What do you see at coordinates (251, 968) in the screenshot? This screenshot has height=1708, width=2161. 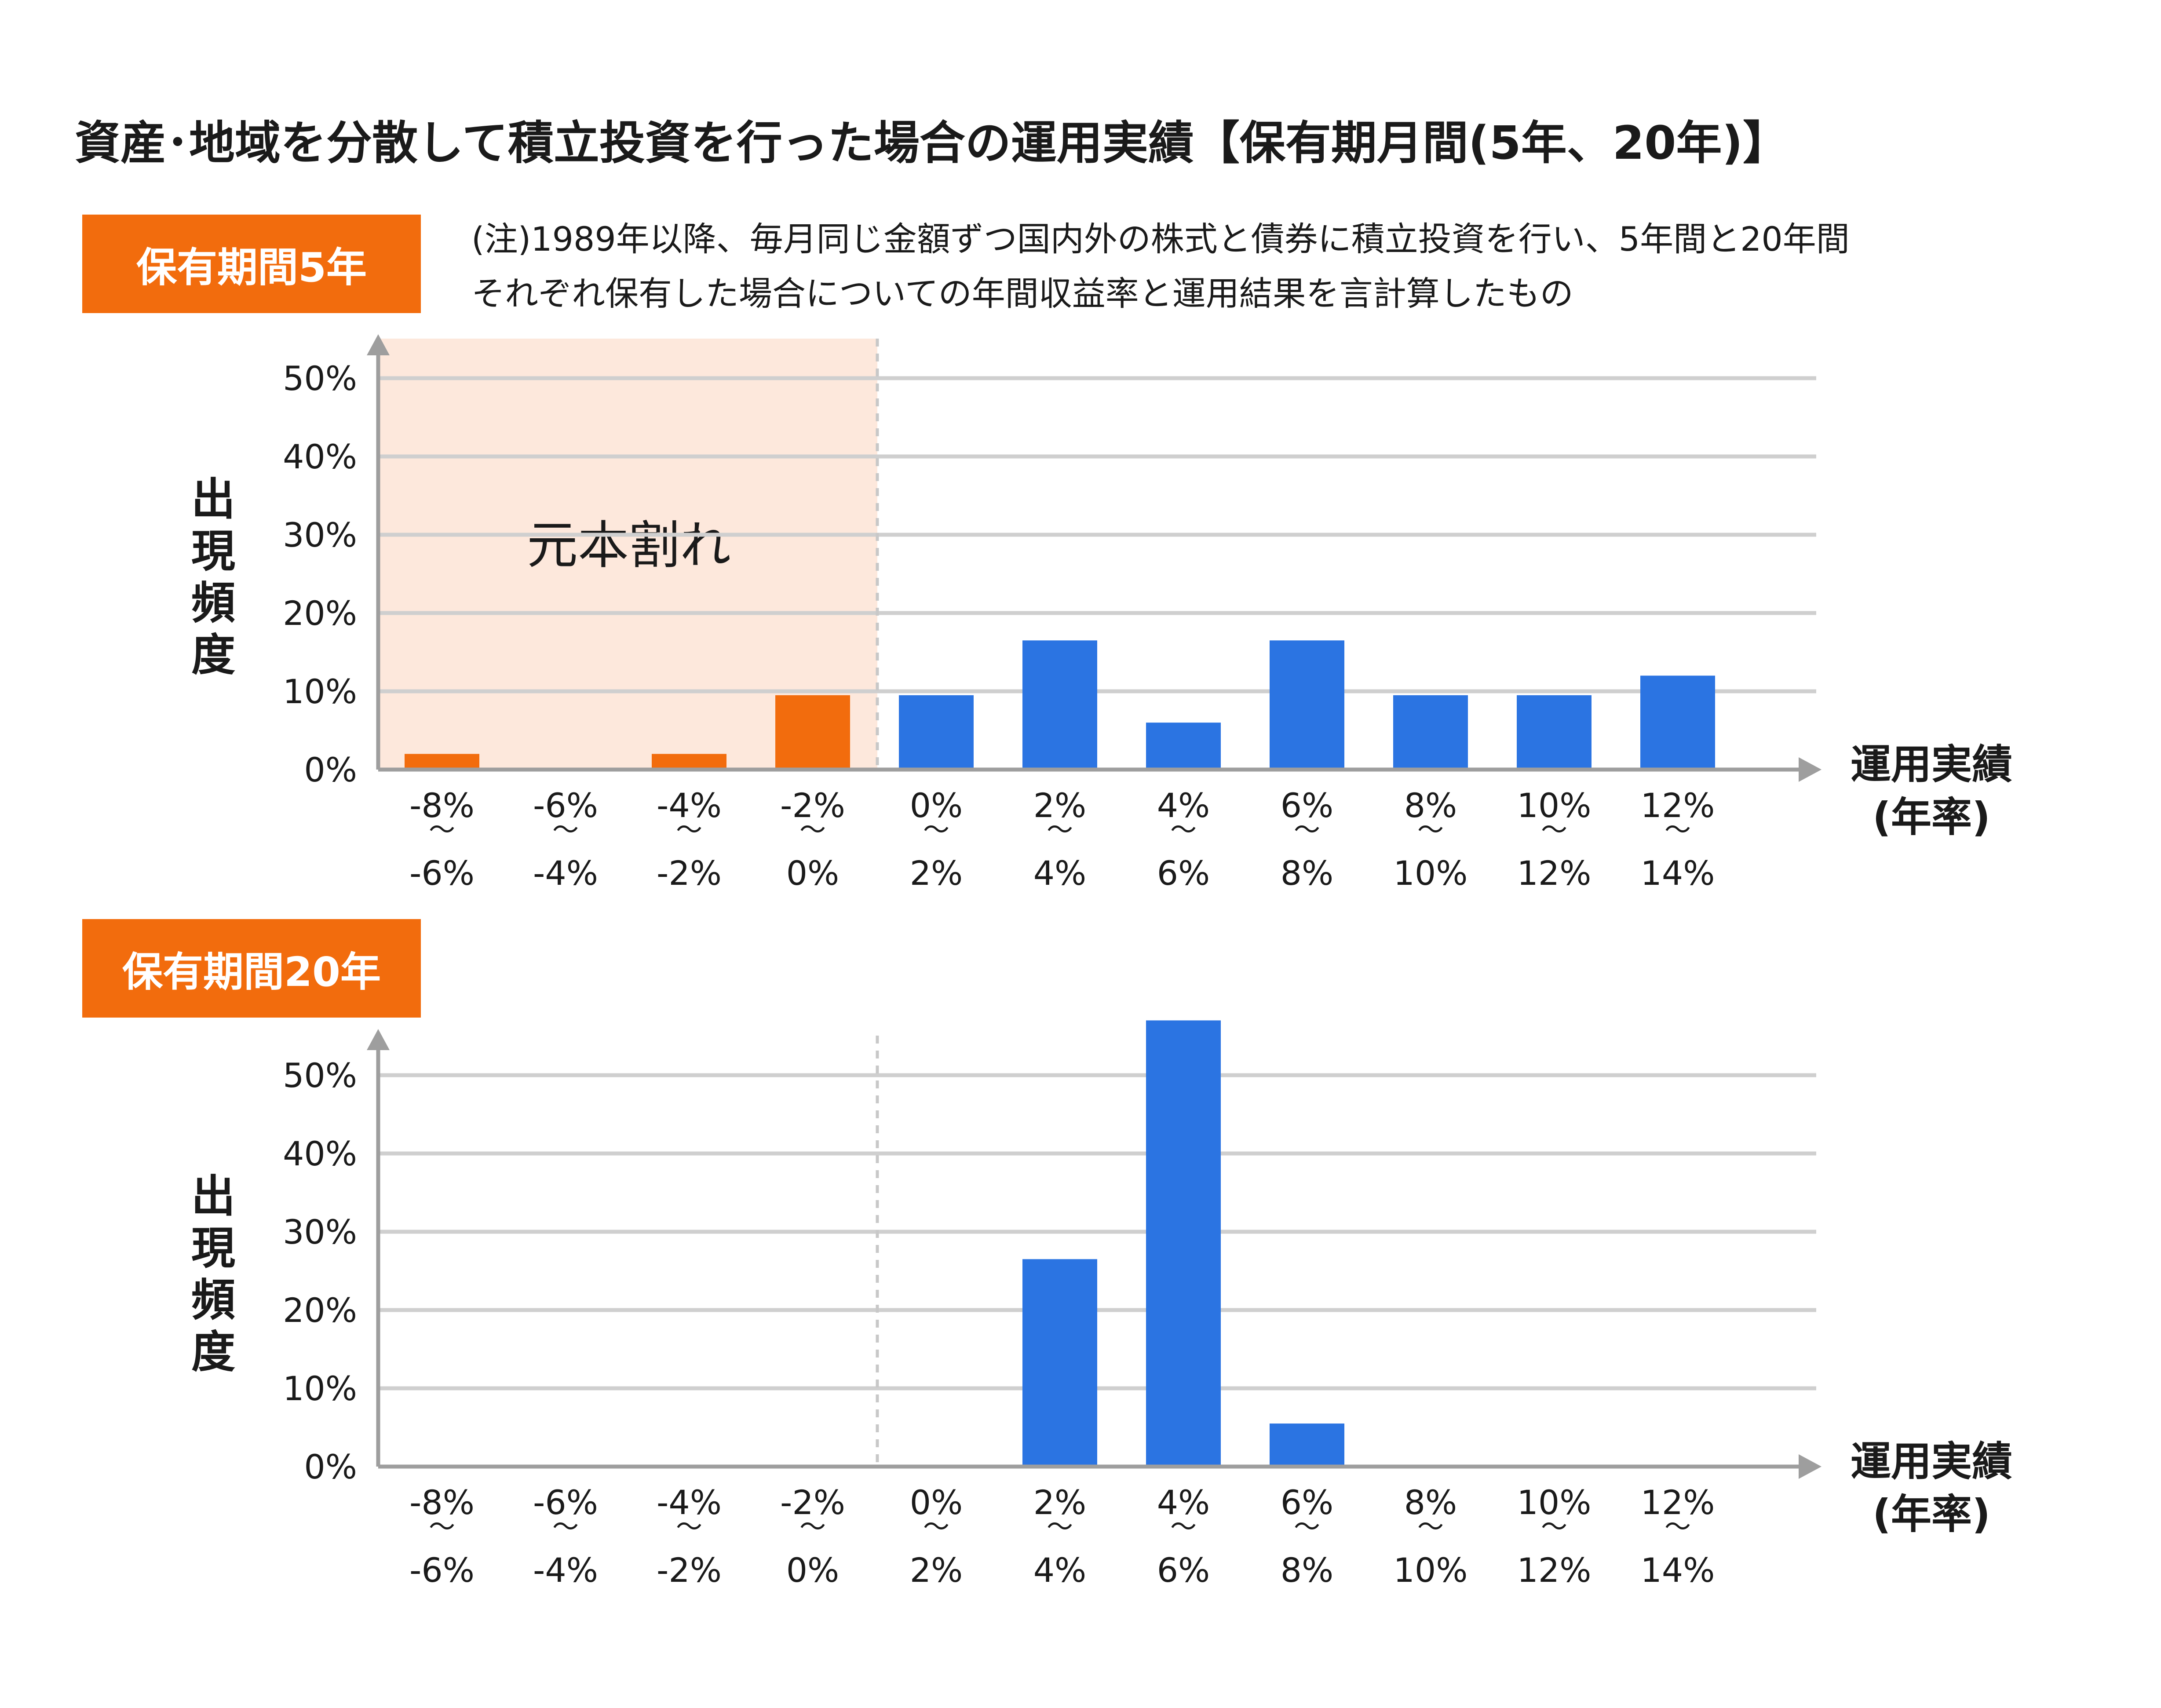 I see `holding-period-20-badge: 保有期間20年` at bounding box center [251, 968].